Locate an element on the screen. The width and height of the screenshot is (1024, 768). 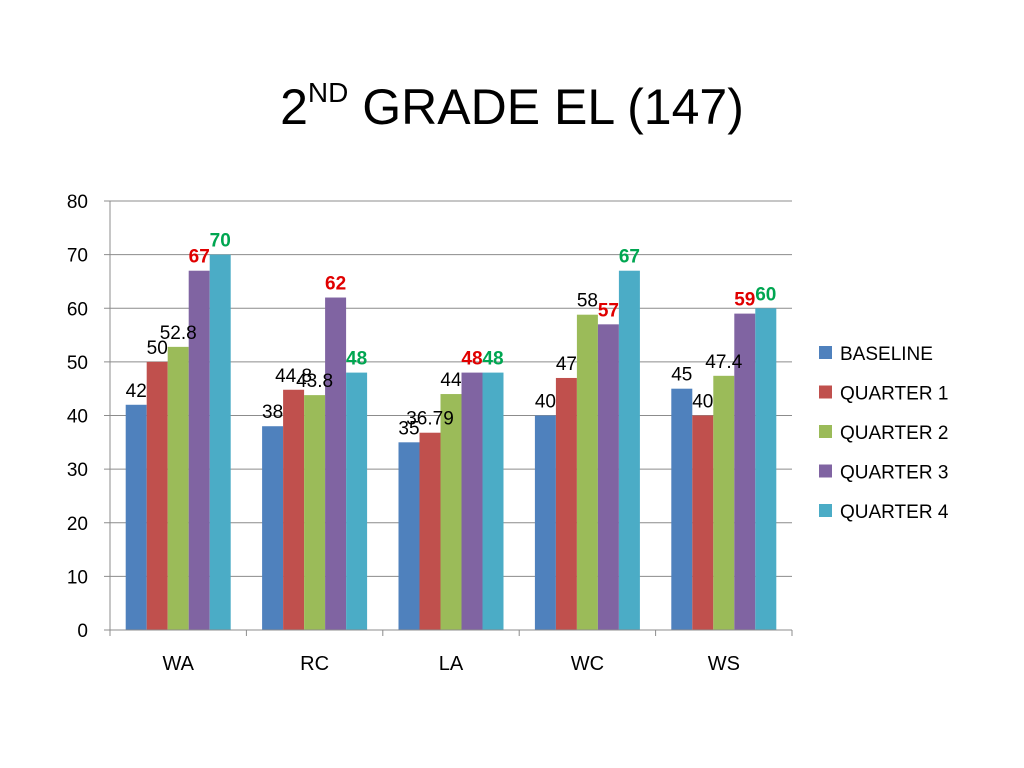
bar-wa-baseline is located at coordinates (136, 517).